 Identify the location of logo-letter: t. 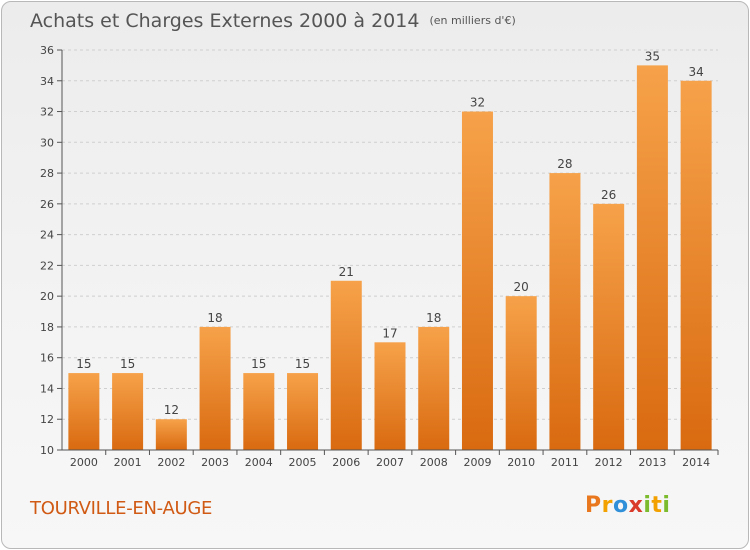
(657, 505).